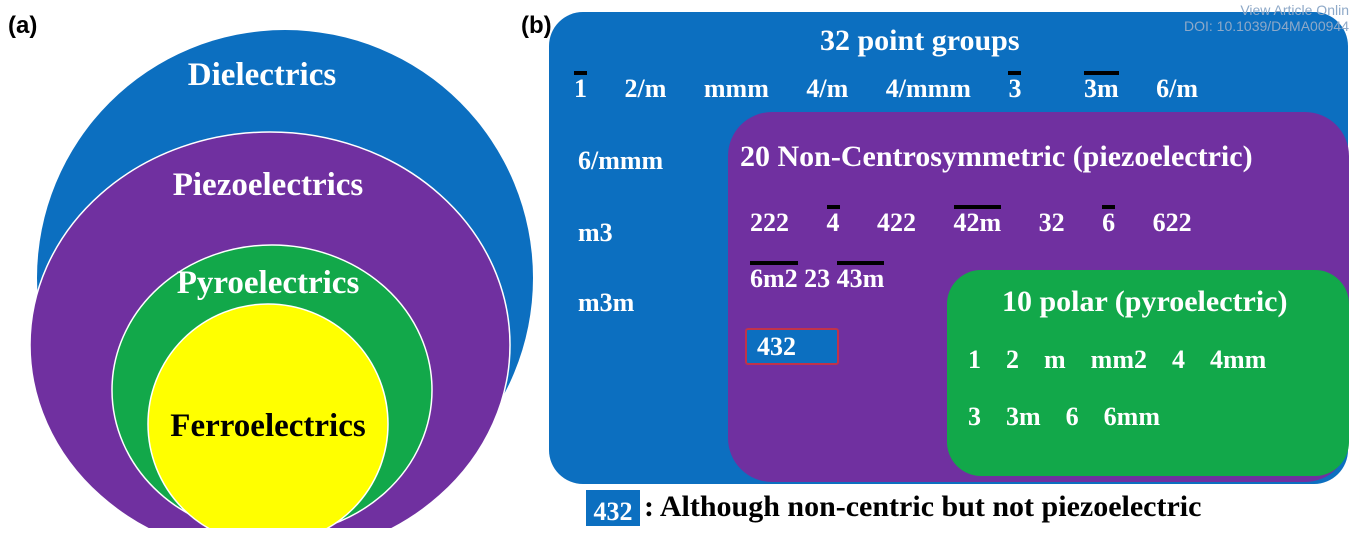 Image resolution: width=1351 pixels, height=534 pixels. I want to click on dielectrics-label: Dielectrics, so click(262, 75).